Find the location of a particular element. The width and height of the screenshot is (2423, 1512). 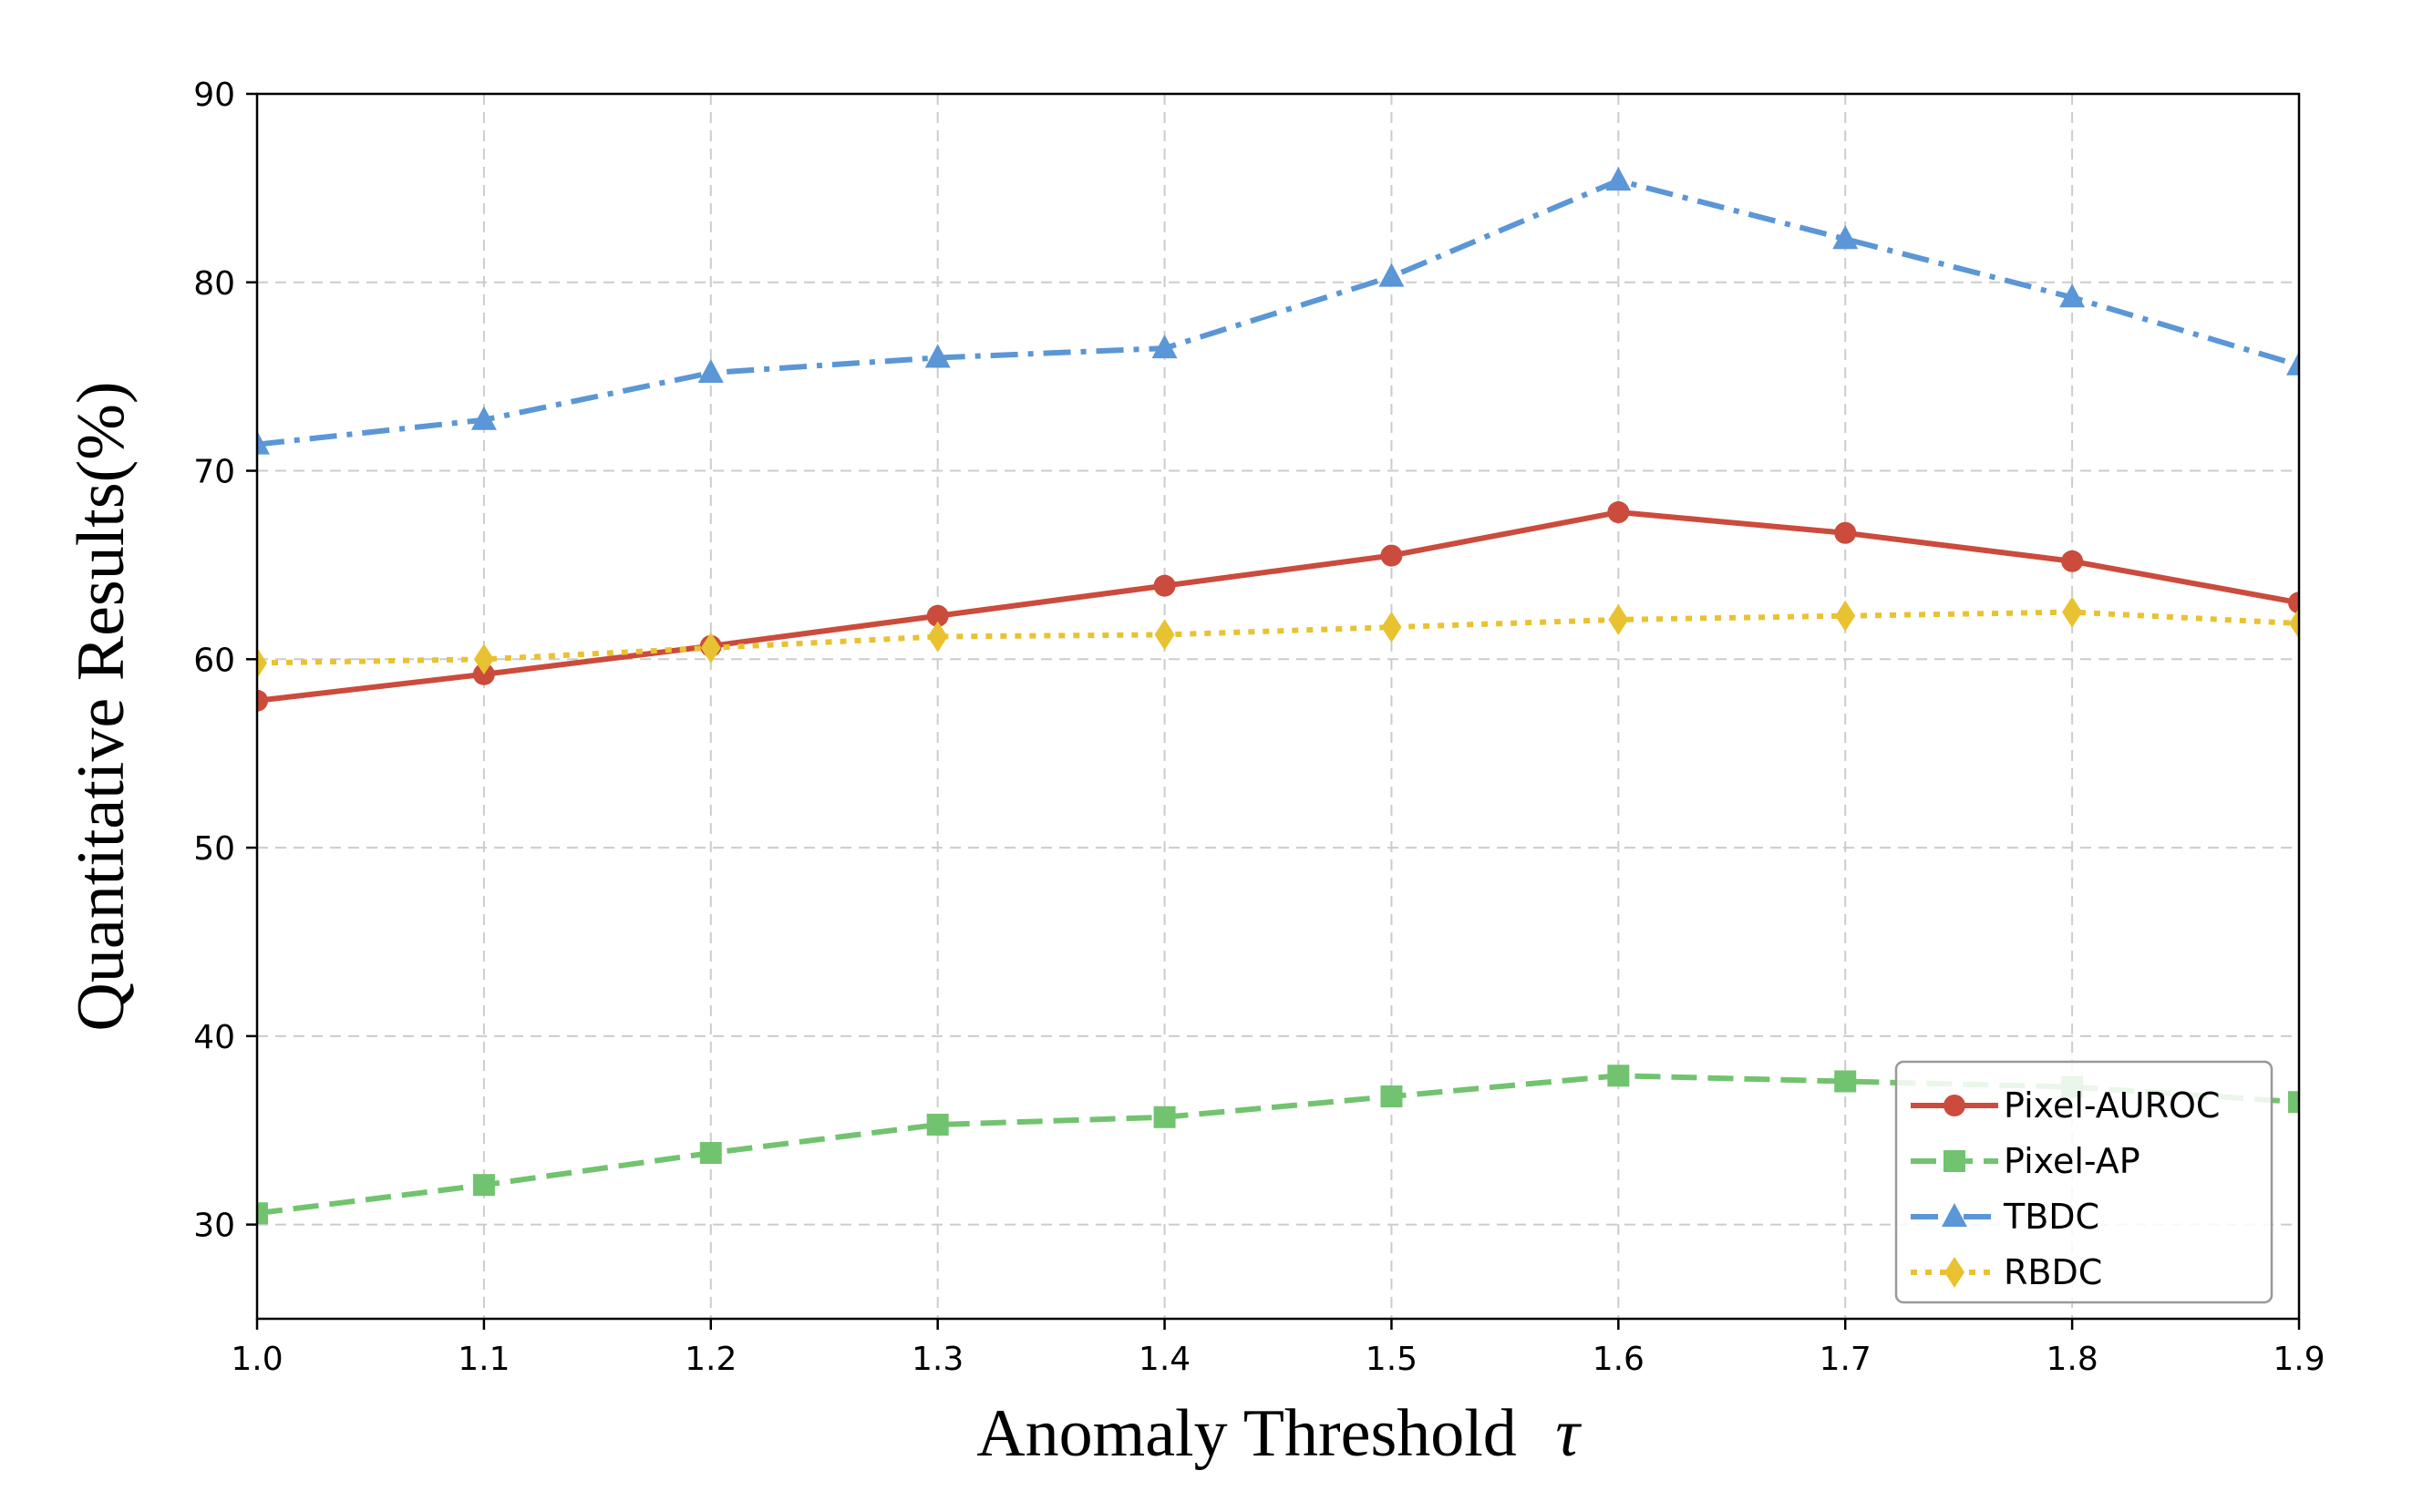

y-tick-label: 90 is located at coordinates (214, 95).